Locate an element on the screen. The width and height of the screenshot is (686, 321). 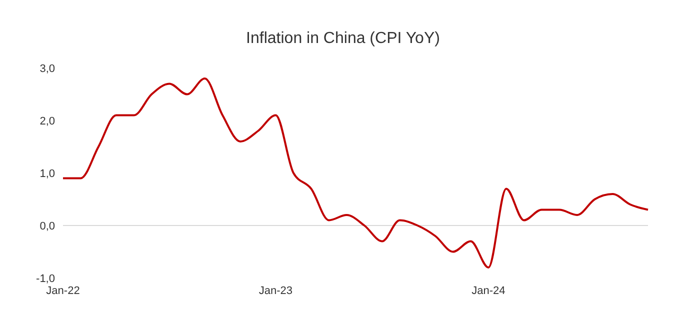
x-tick-label: Jan-23 is located at coordinates (275, 290).